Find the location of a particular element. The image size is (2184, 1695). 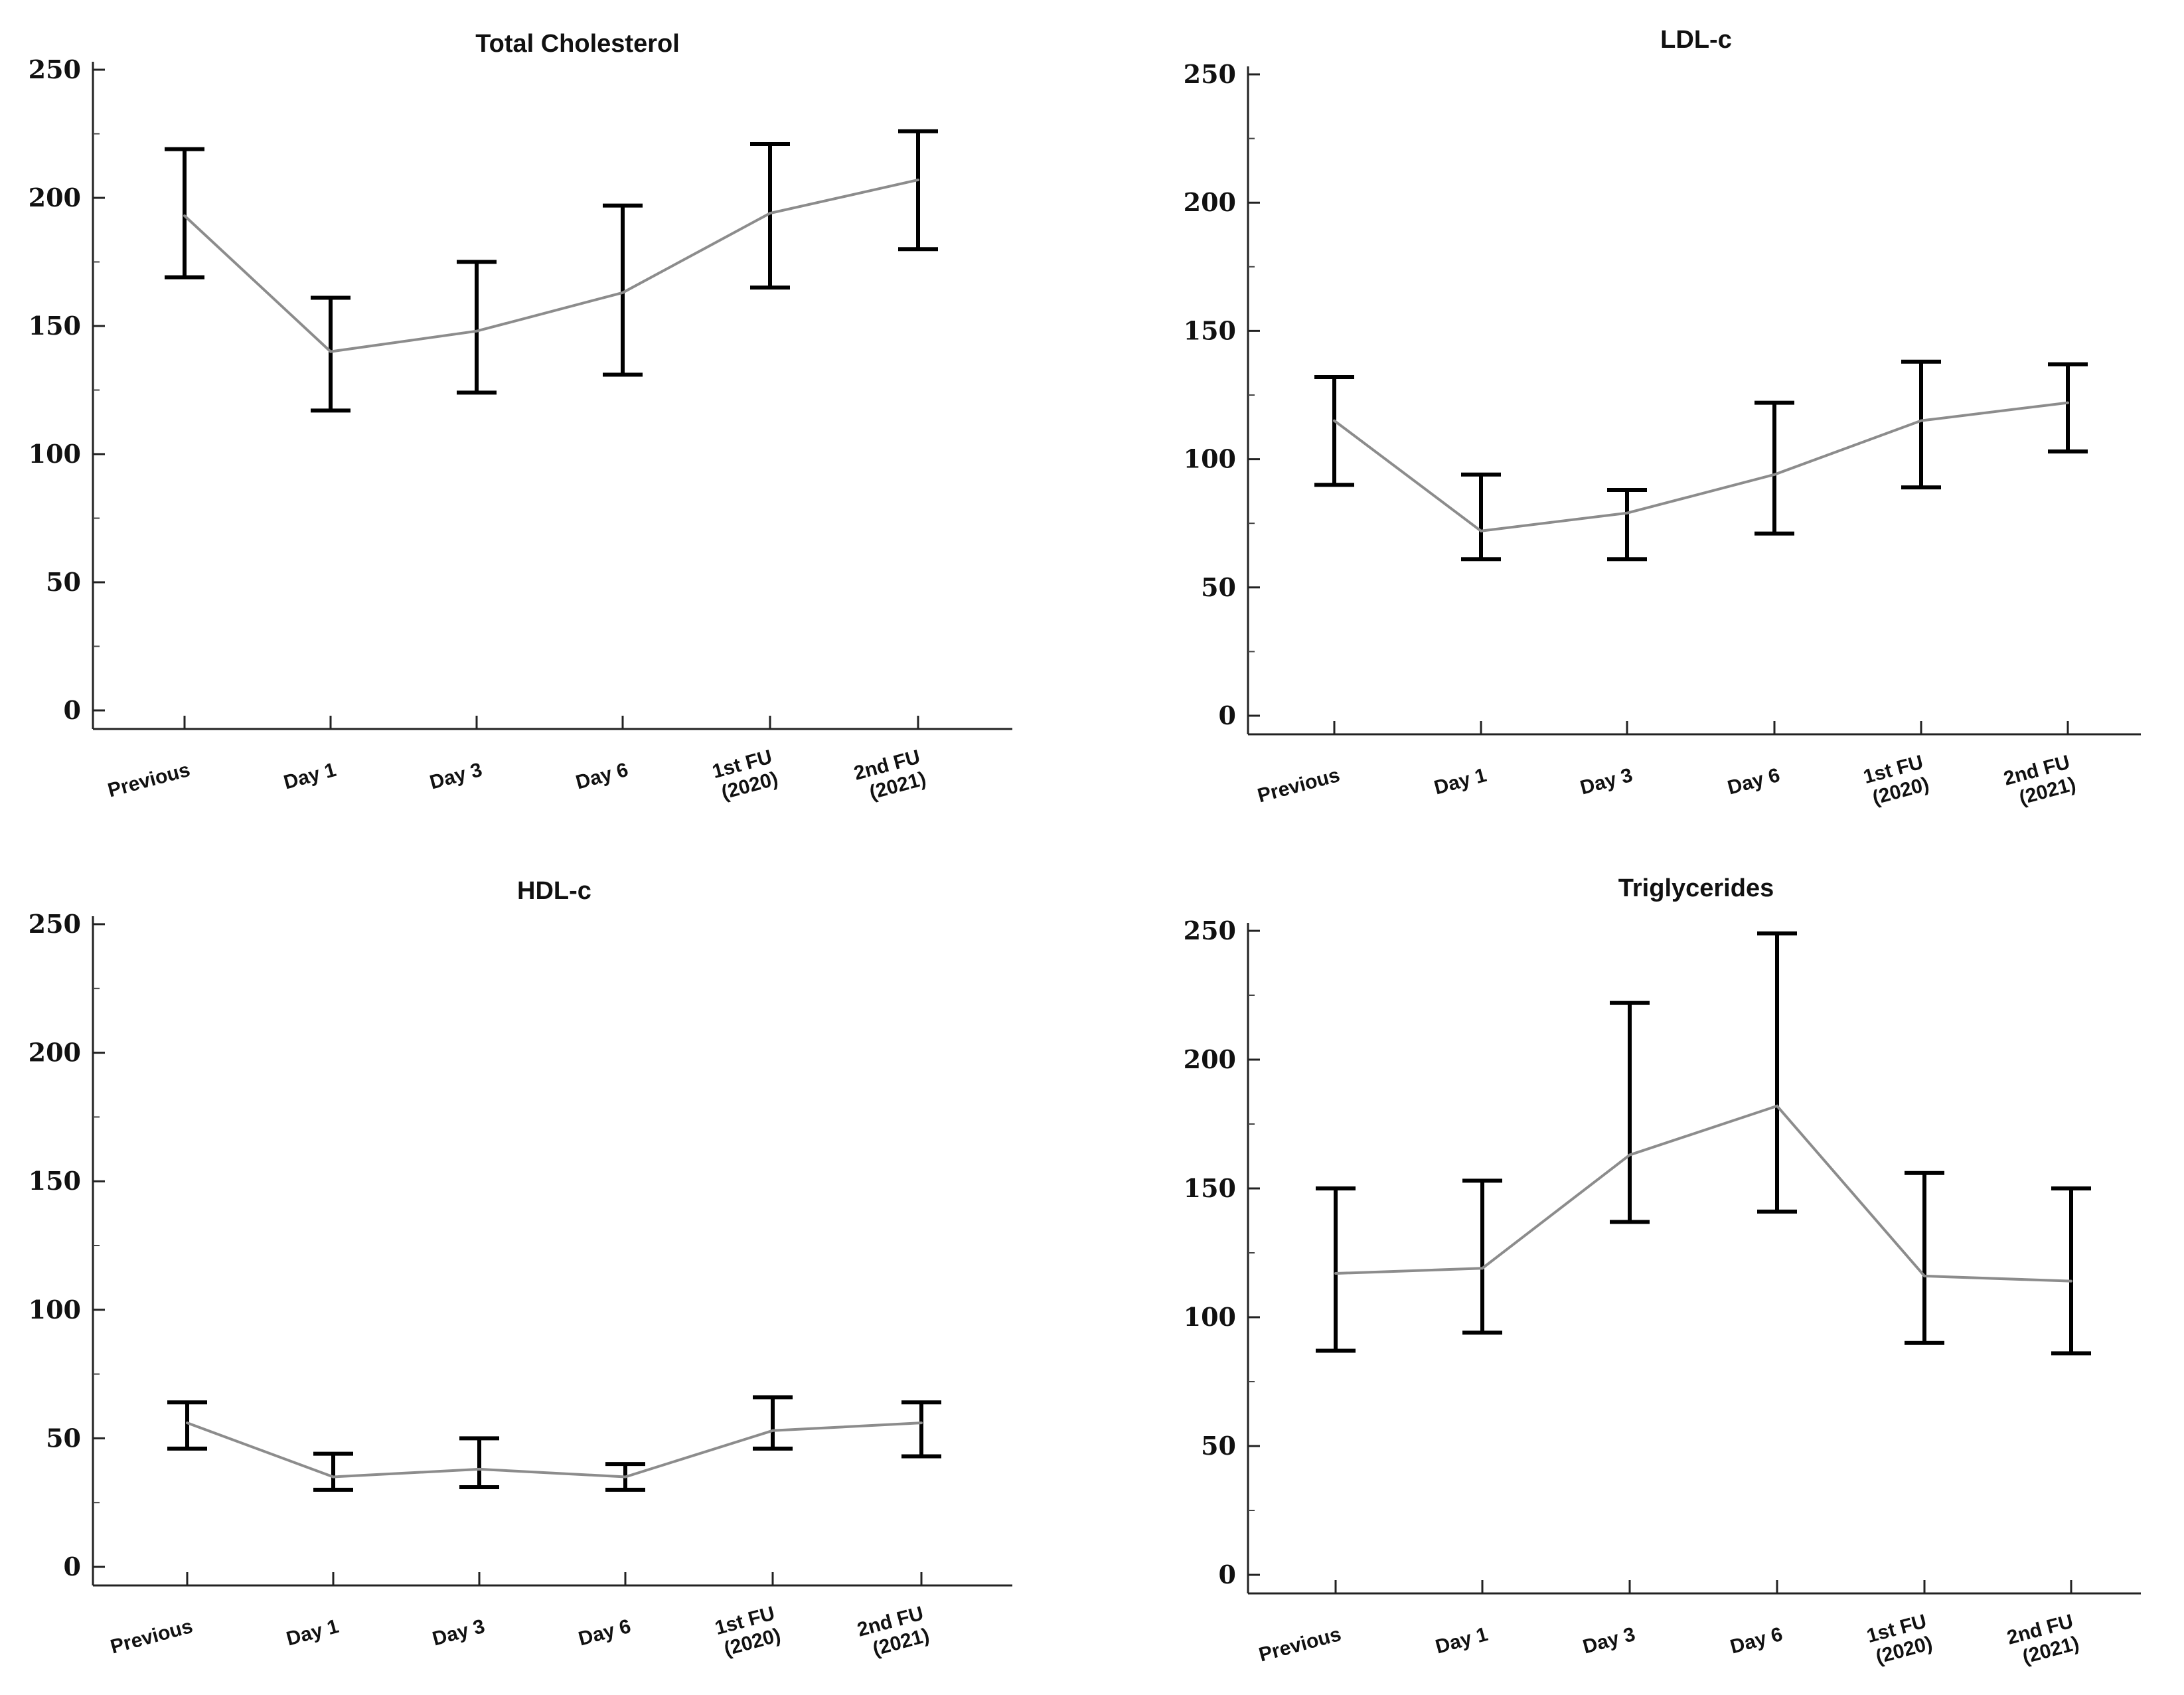

chart-title: LDL-c is located at coordinates (1696, 40).